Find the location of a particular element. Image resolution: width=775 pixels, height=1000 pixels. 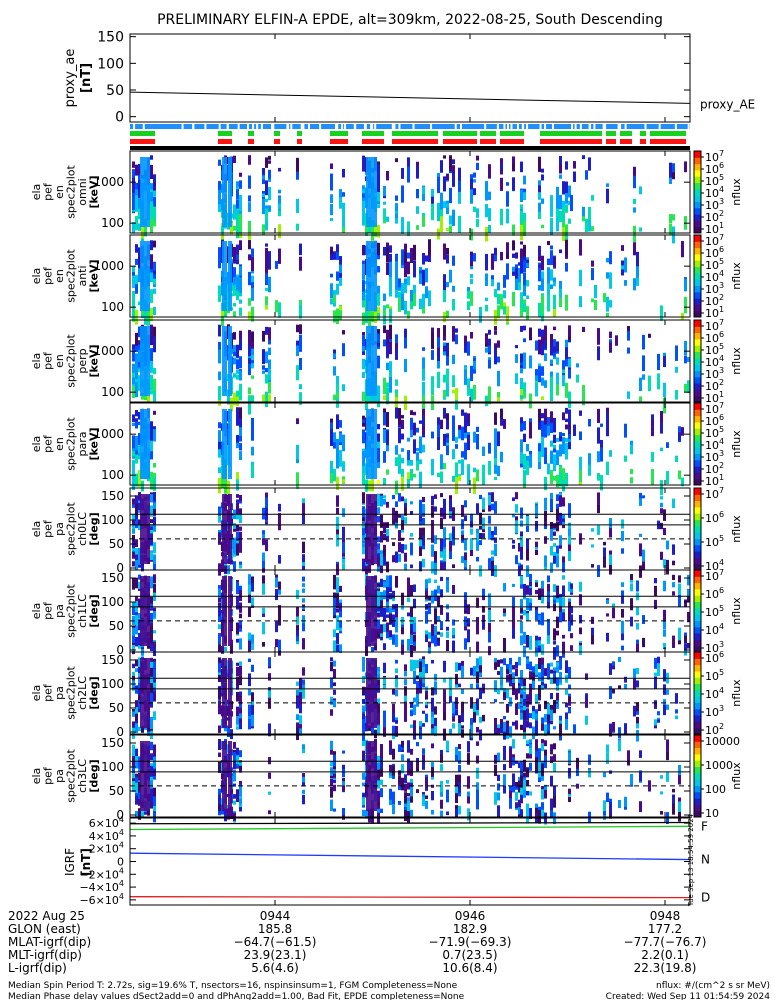

status-bar-red is located at coordinates (626, 141).